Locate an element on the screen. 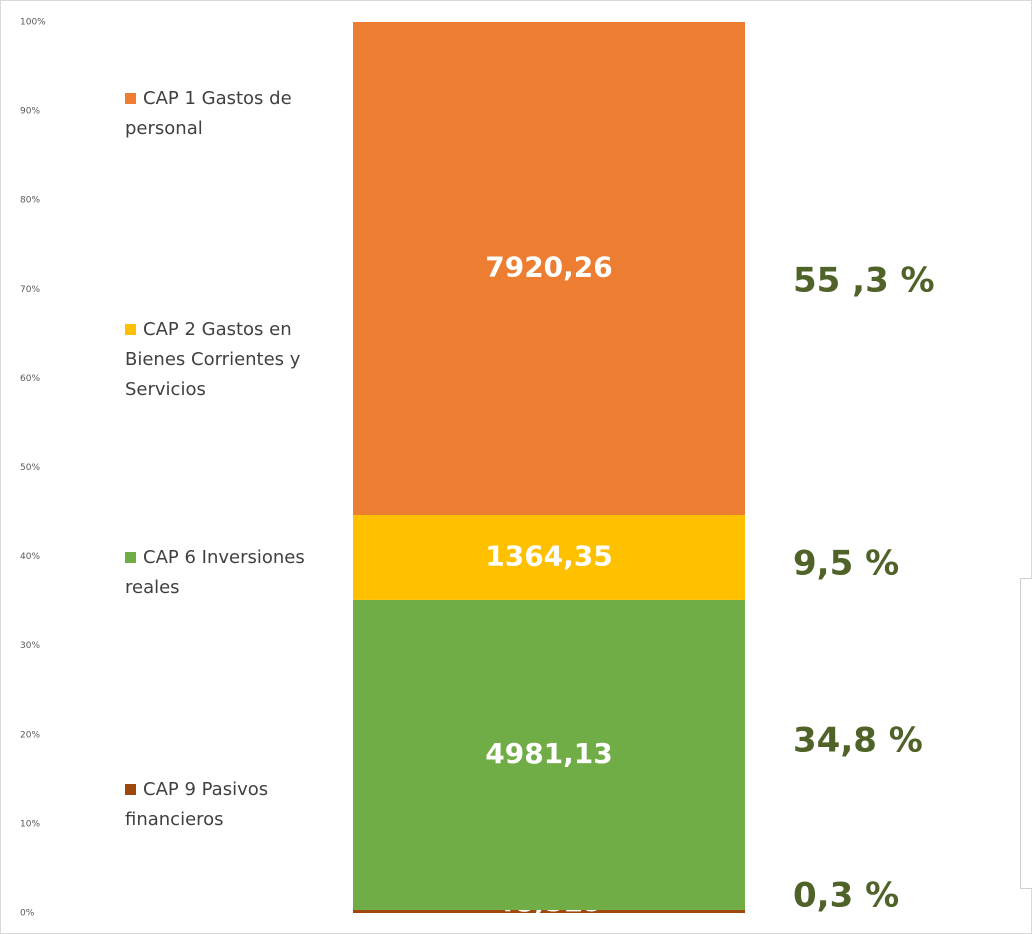  legend-entry: CAP 6 Inversiones reales is located at coordinates (232, 573).